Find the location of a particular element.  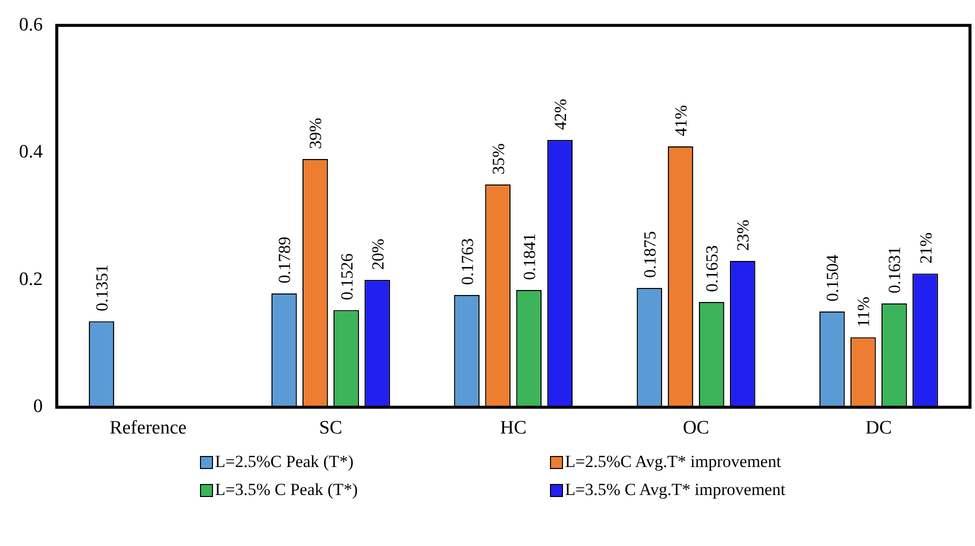

data-label: 0.1504 is located at coordinates (832, 278).